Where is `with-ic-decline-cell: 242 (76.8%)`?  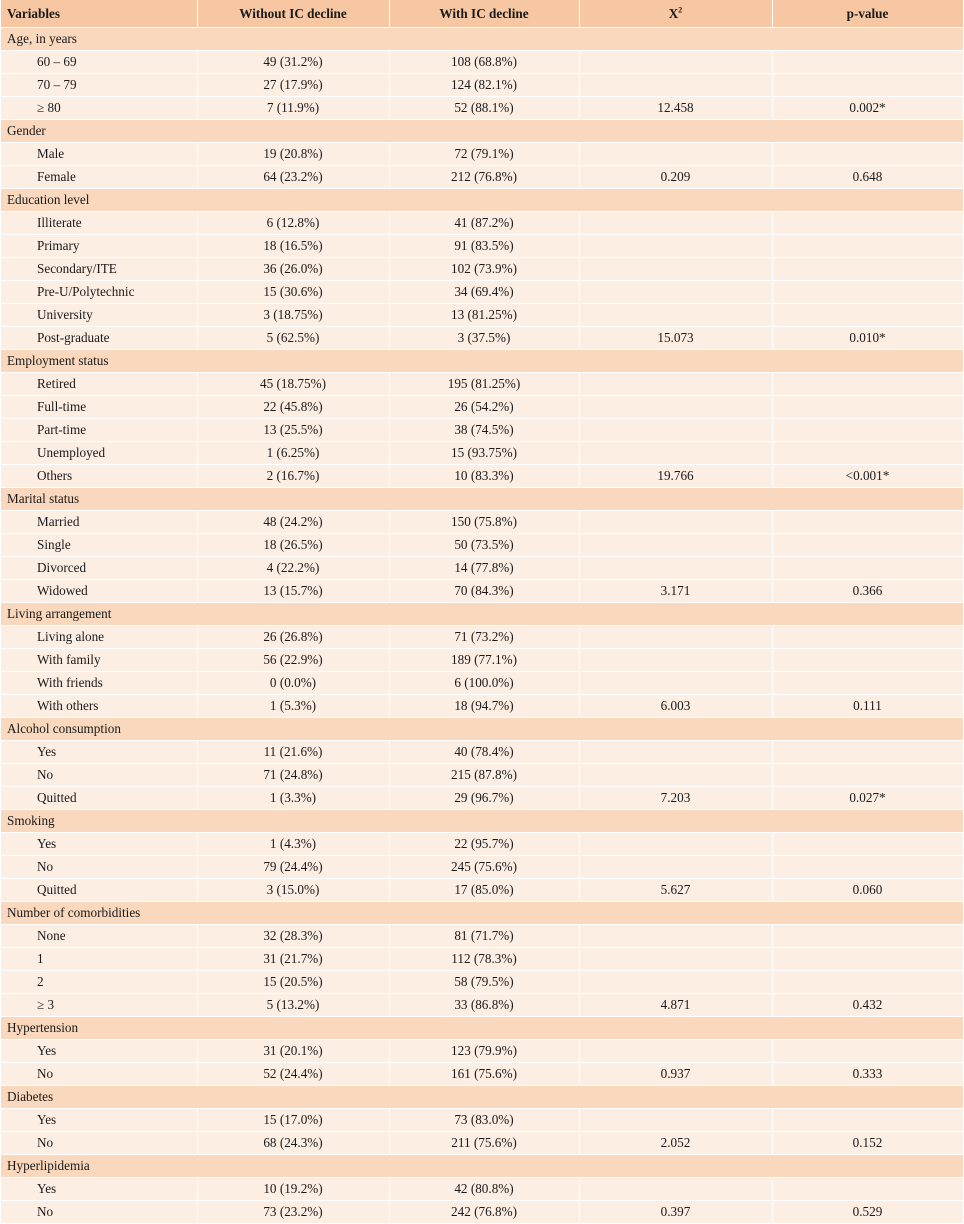 with-ic-decline-cell: 242 (76.8%) is located at coordinates (484, 1212).